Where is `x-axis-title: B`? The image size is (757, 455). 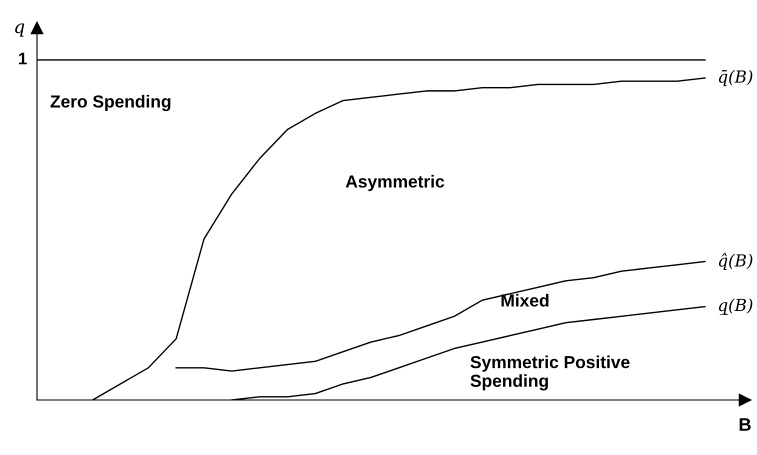
x-axis-title: B is located at coordinates (745, 424).